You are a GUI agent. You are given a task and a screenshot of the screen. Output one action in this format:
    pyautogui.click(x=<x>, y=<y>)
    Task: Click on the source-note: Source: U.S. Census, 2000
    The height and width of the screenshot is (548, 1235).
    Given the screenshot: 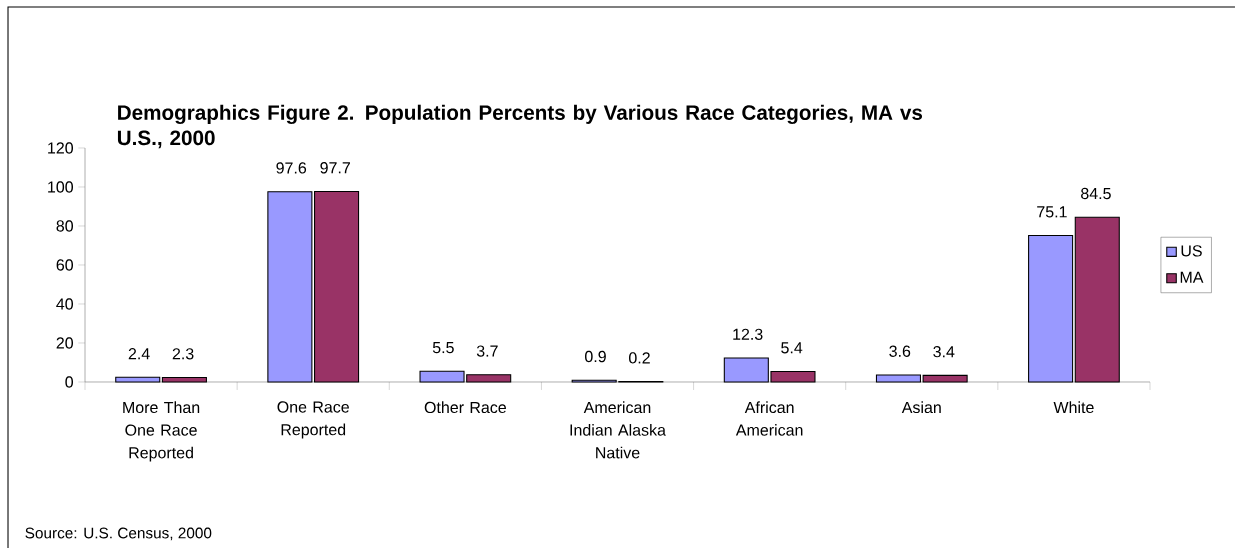 What is the action you would take?
    pyautogui.click(x=118, y=534)
    